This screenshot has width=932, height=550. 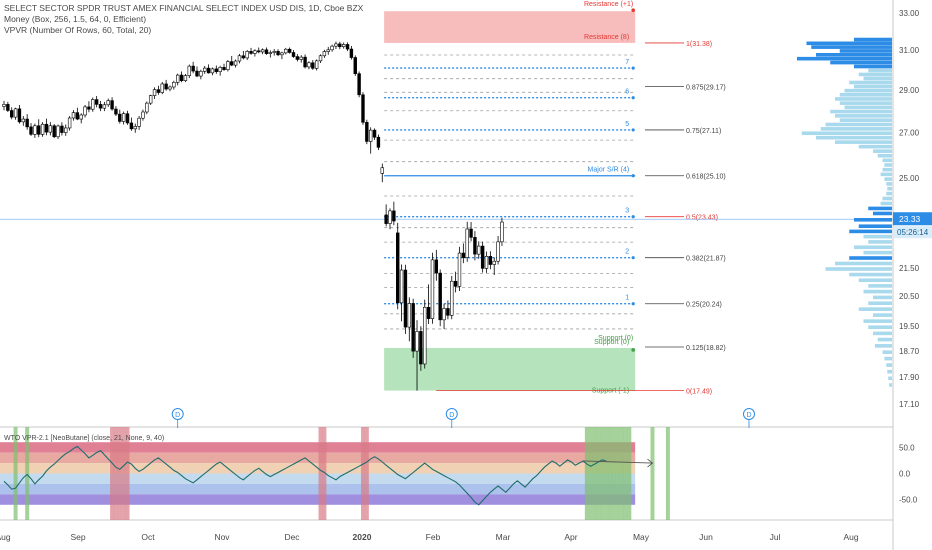 I want to click on box-level-label-8: Support (0), so click(x=611, y=342).